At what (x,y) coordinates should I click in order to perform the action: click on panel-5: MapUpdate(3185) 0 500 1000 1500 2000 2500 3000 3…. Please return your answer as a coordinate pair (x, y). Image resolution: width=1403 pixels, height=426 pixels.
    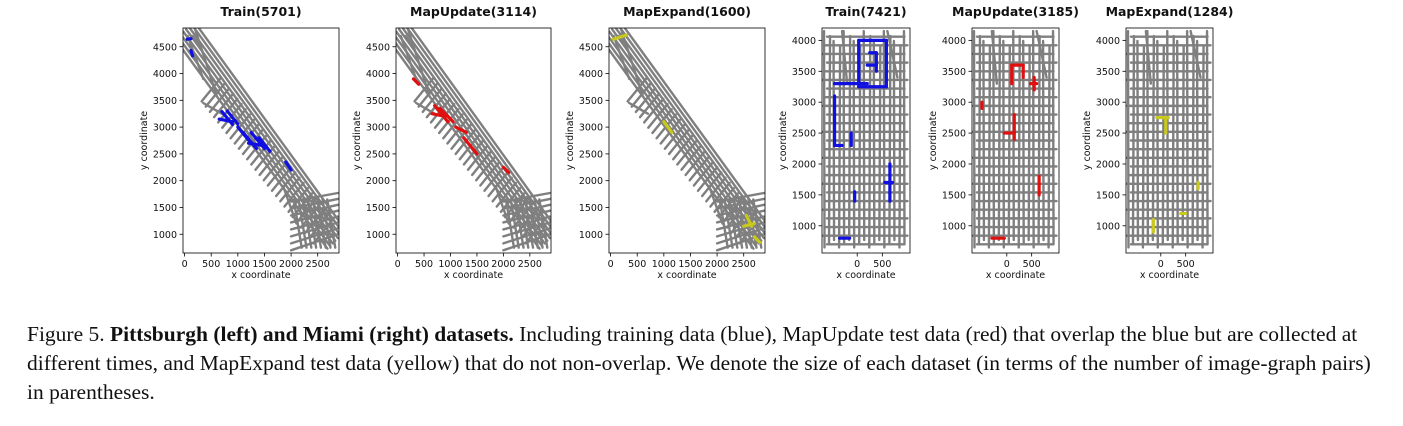
    Looking at the image, I should click on (1003, 142).